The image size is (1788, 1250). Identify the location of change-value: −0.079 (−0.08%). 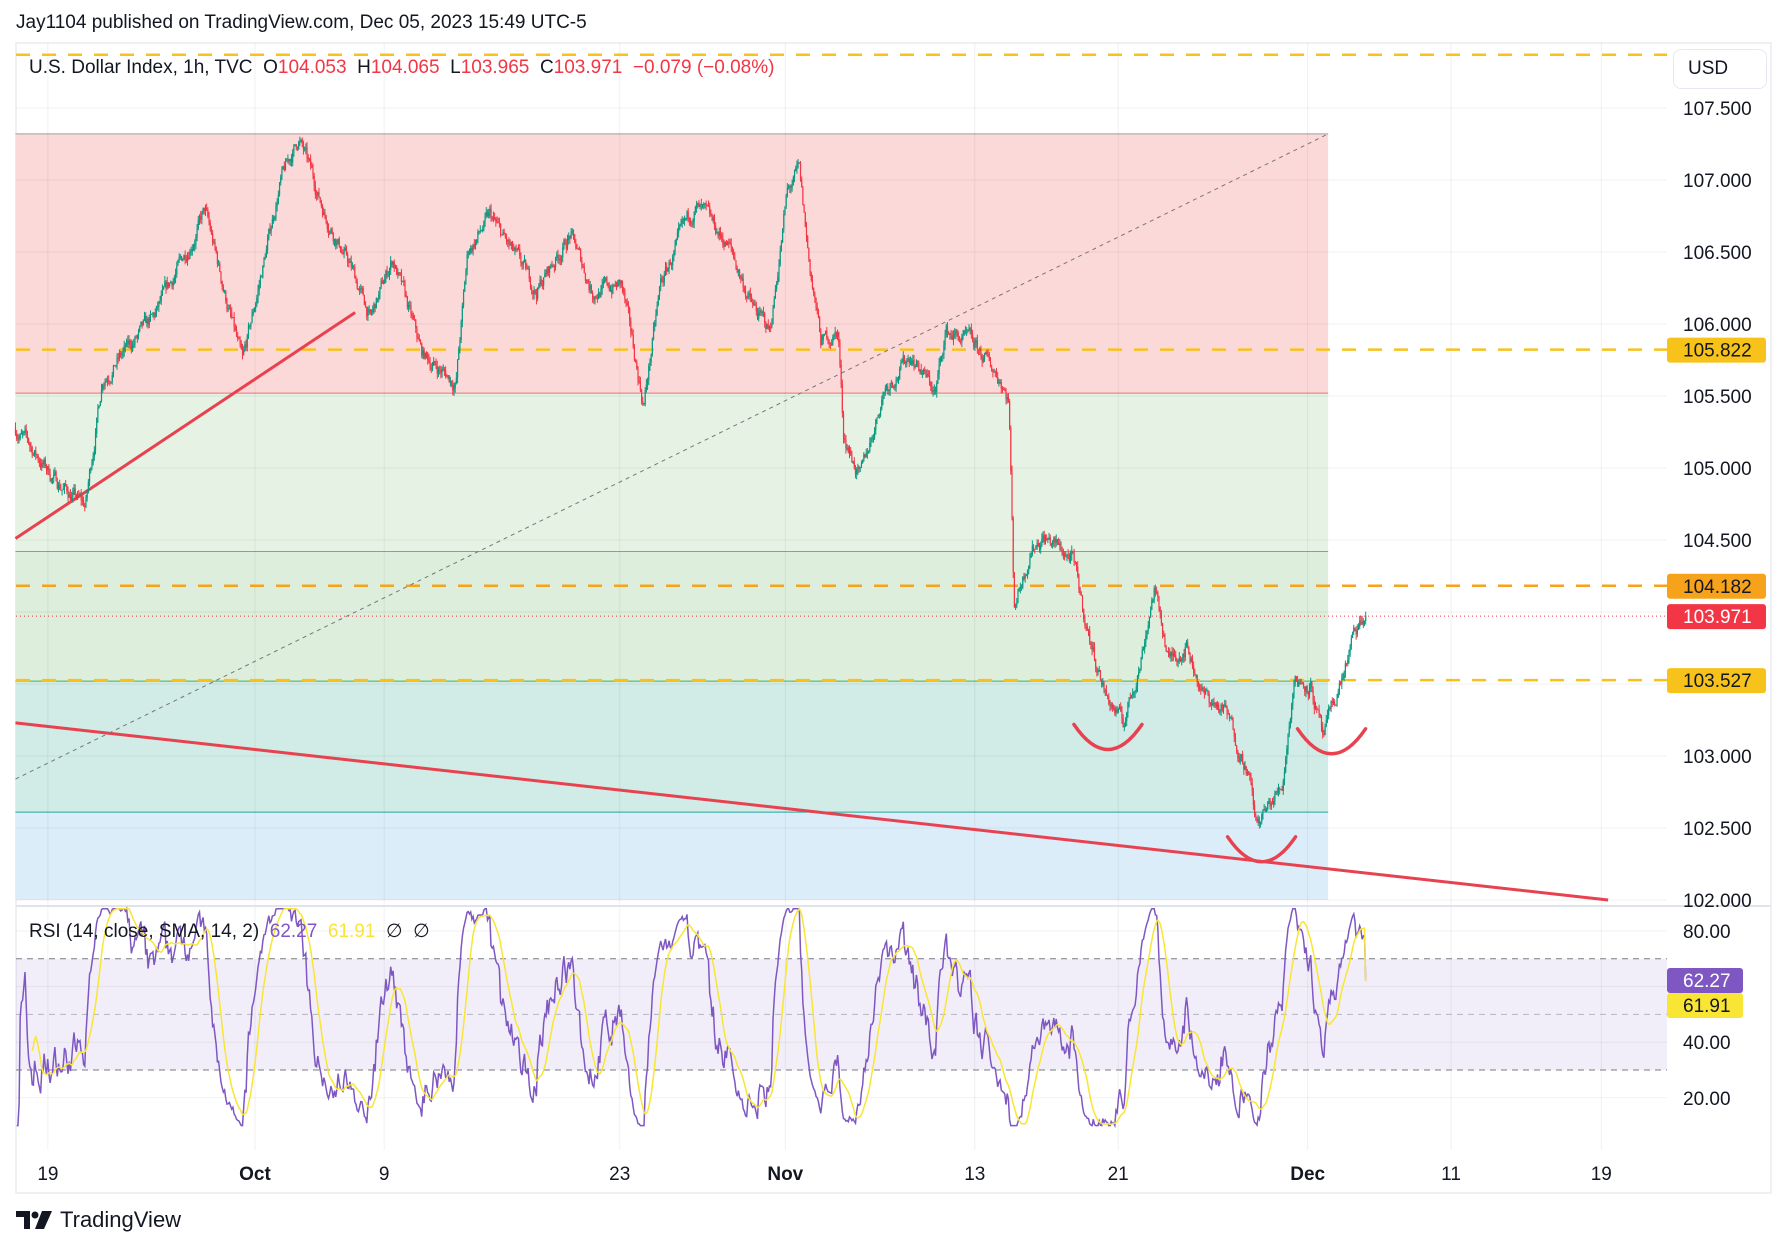
(703, 67).